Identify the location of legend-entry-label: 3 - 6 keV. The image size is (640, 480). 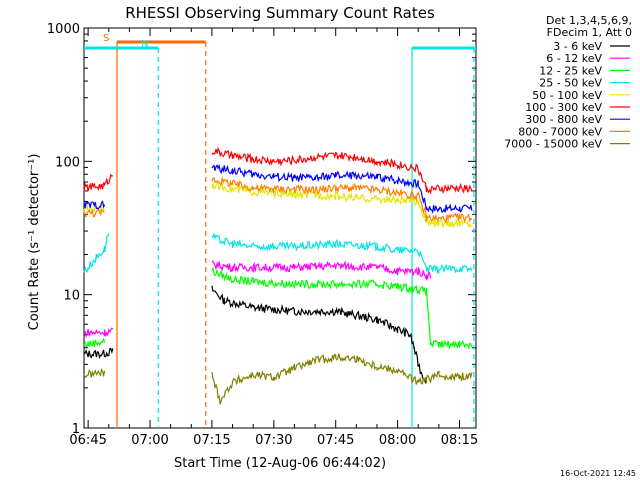
(577, 46).